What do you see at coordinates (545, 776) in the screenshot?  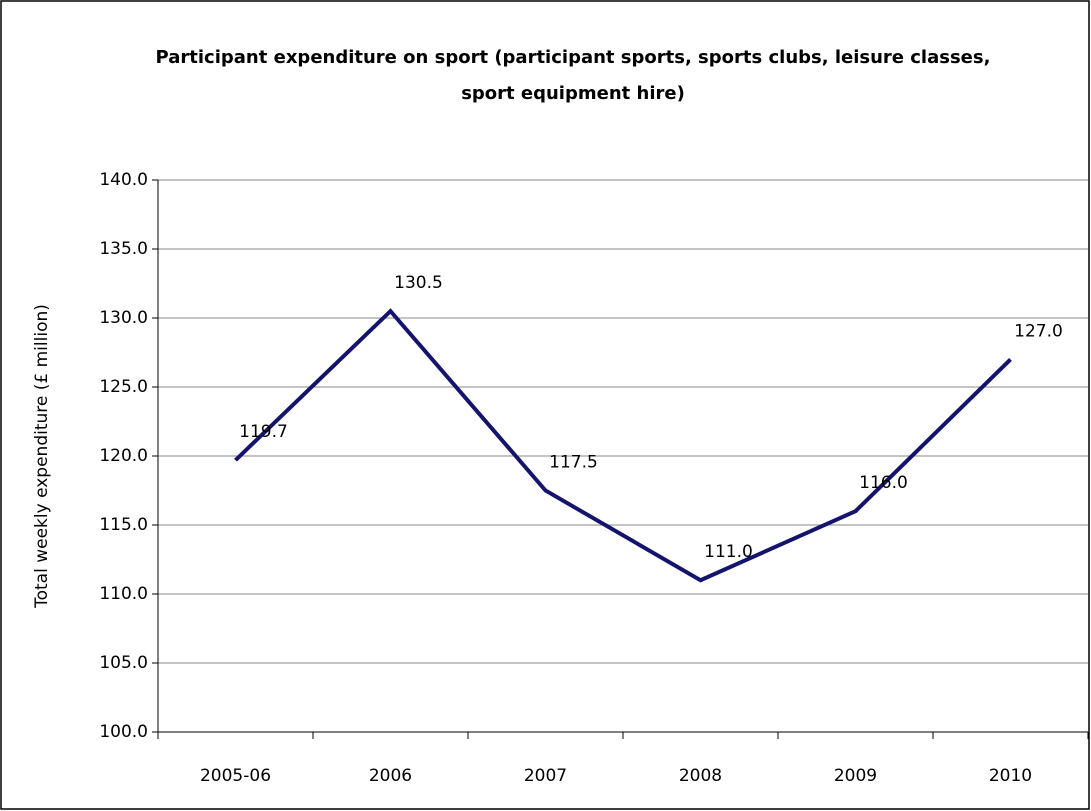 I see `x-tick-label: 2007` at bounding box center [545, 776].